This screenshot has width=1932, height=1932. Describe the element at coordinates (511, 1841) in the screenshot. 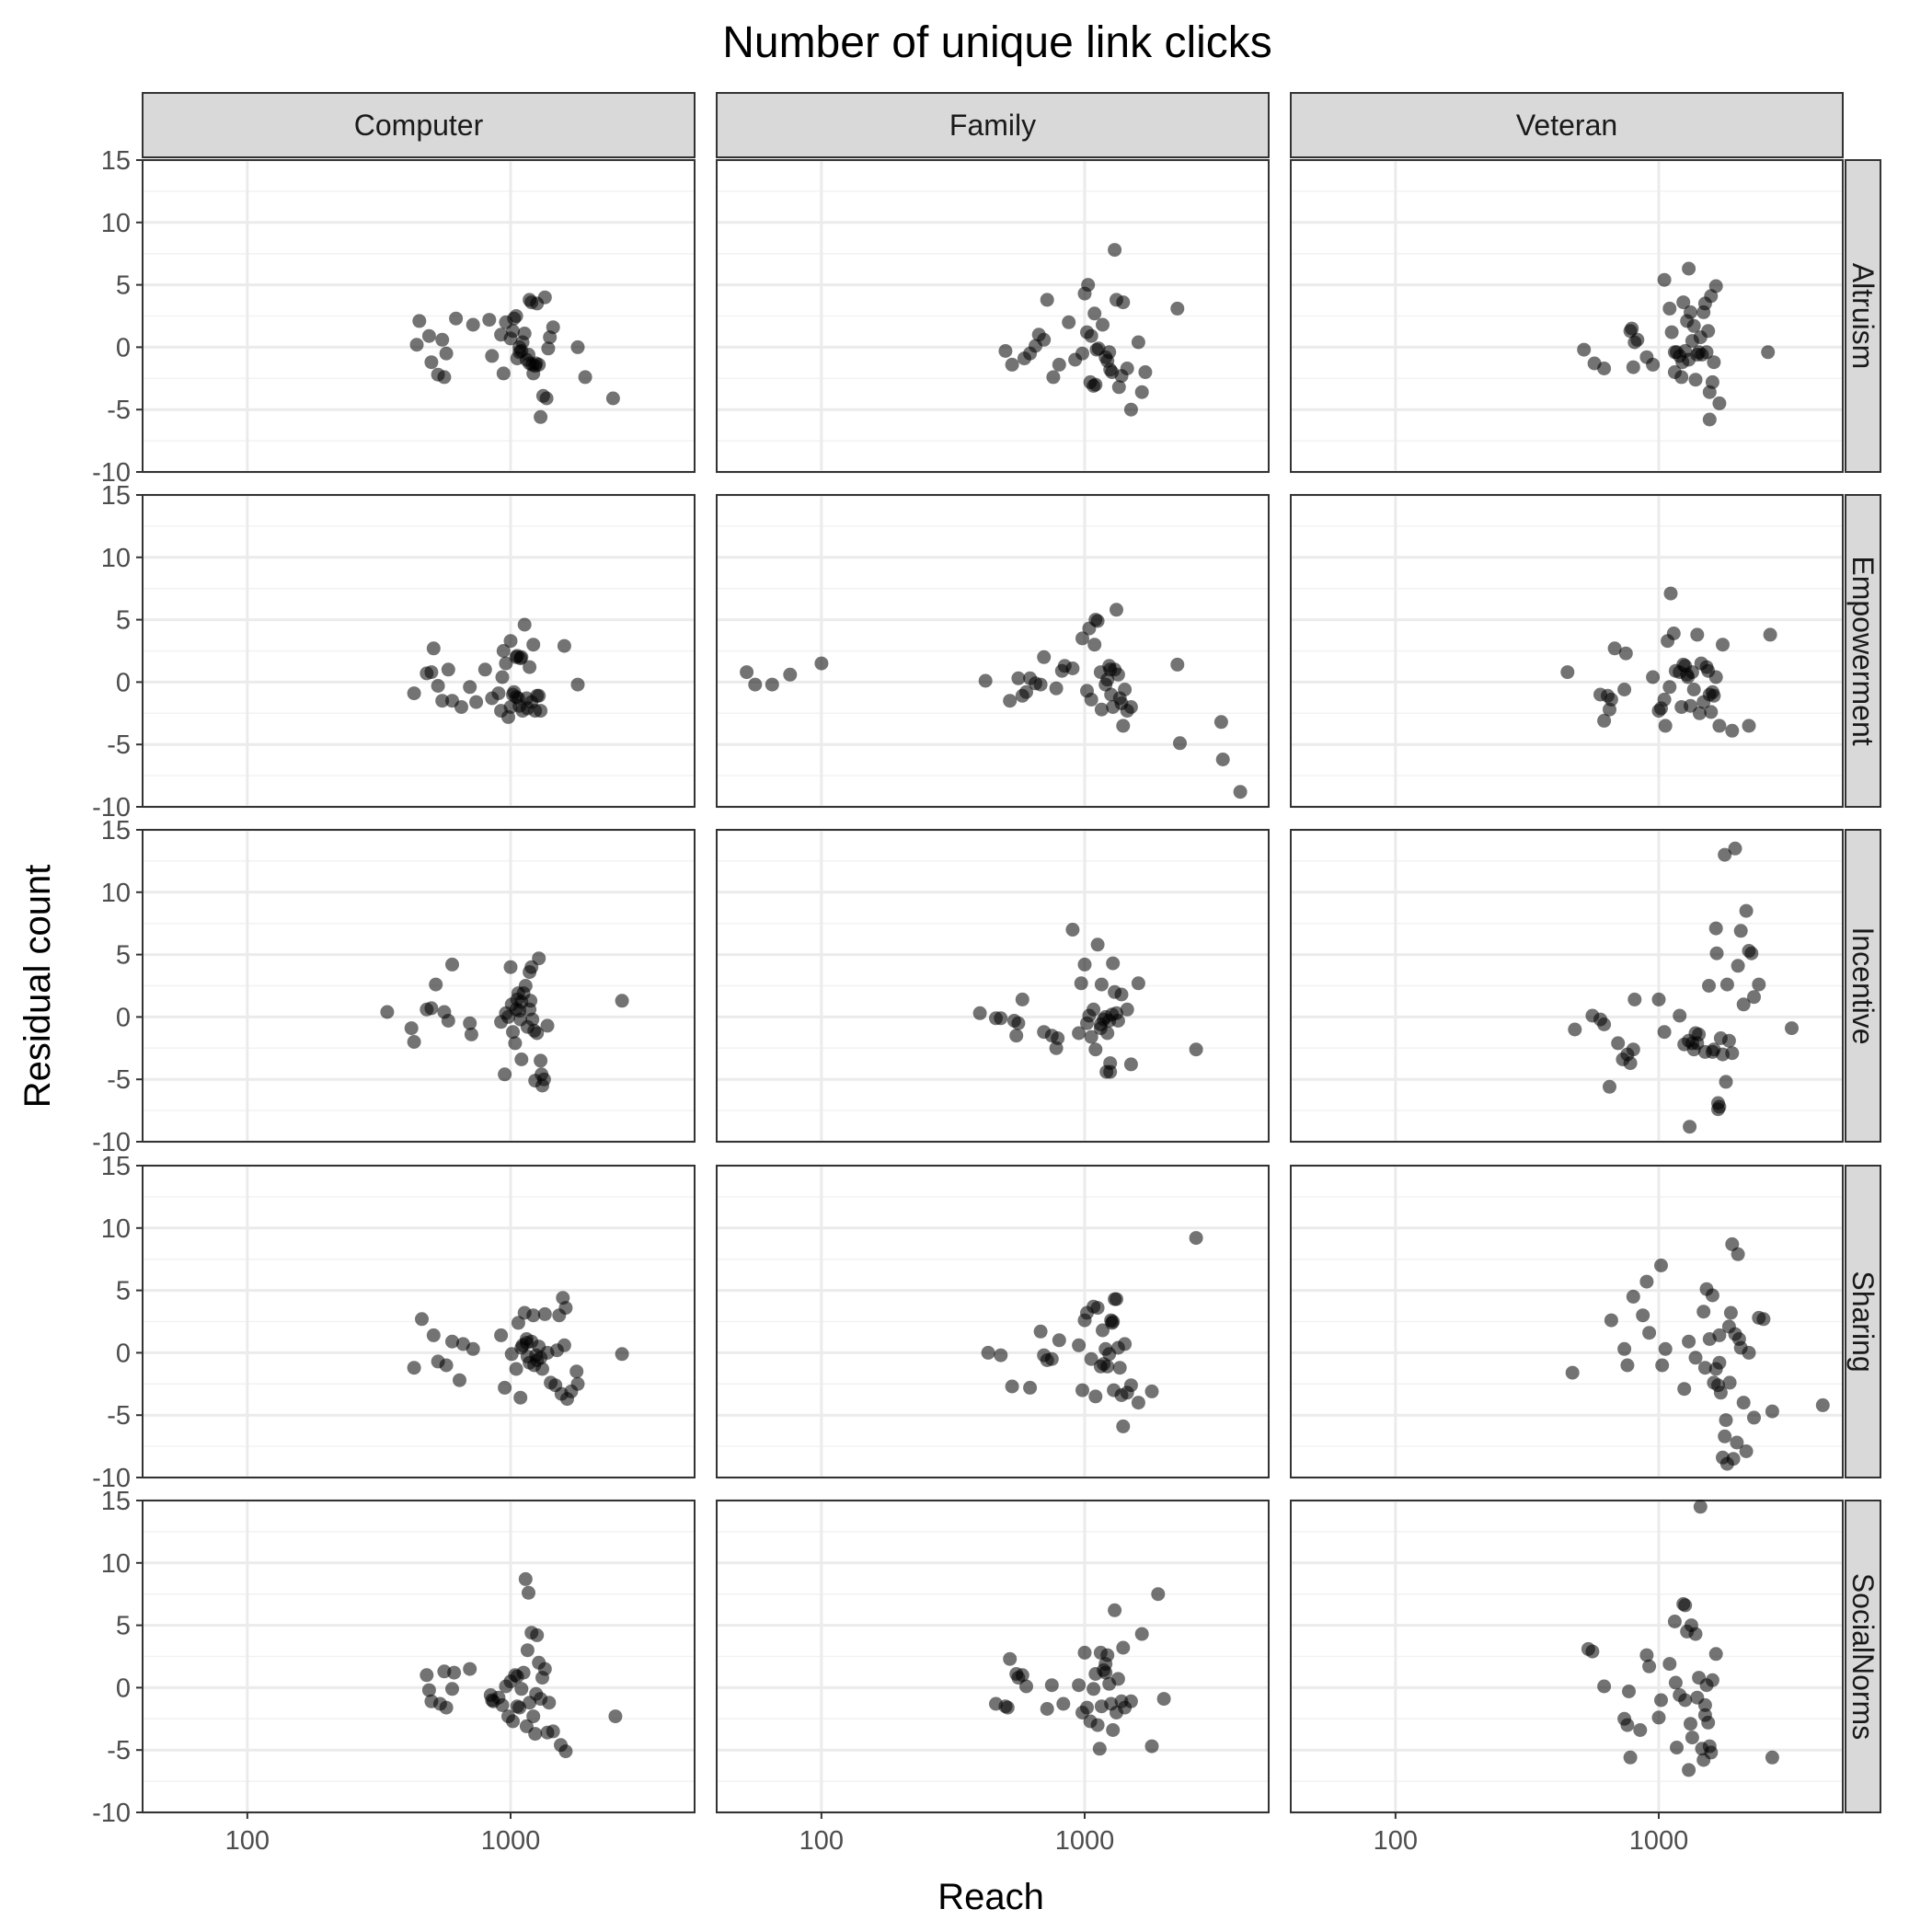

I see `x-tick-label: 1000` at that location.